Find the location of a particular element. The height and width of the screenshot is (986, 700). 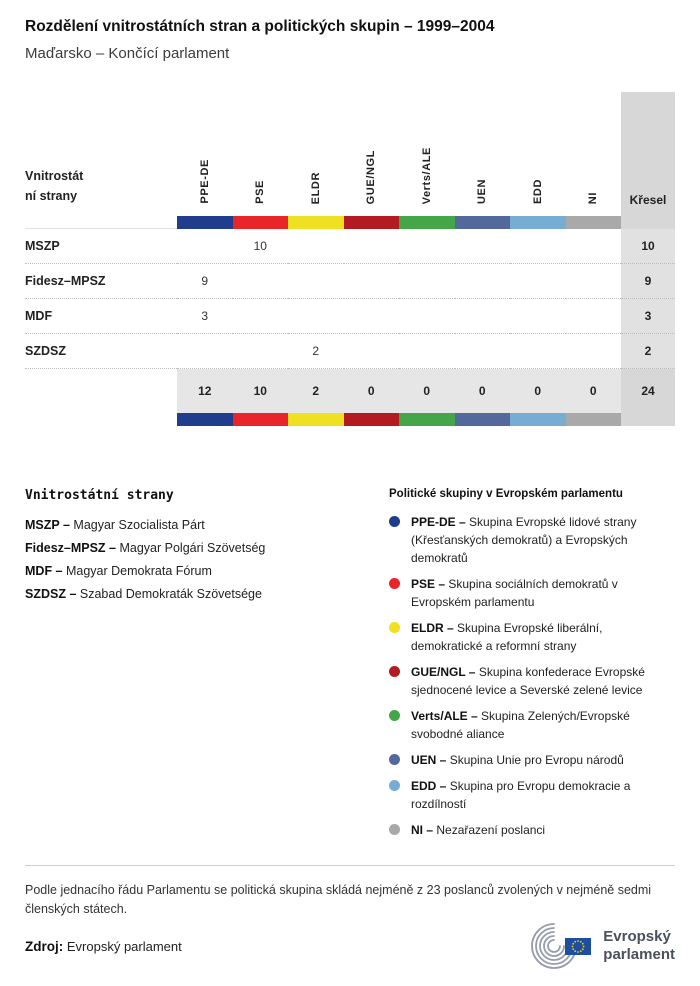

color-bar-bottom-gue-ngl is located at coordinates (371, 419).